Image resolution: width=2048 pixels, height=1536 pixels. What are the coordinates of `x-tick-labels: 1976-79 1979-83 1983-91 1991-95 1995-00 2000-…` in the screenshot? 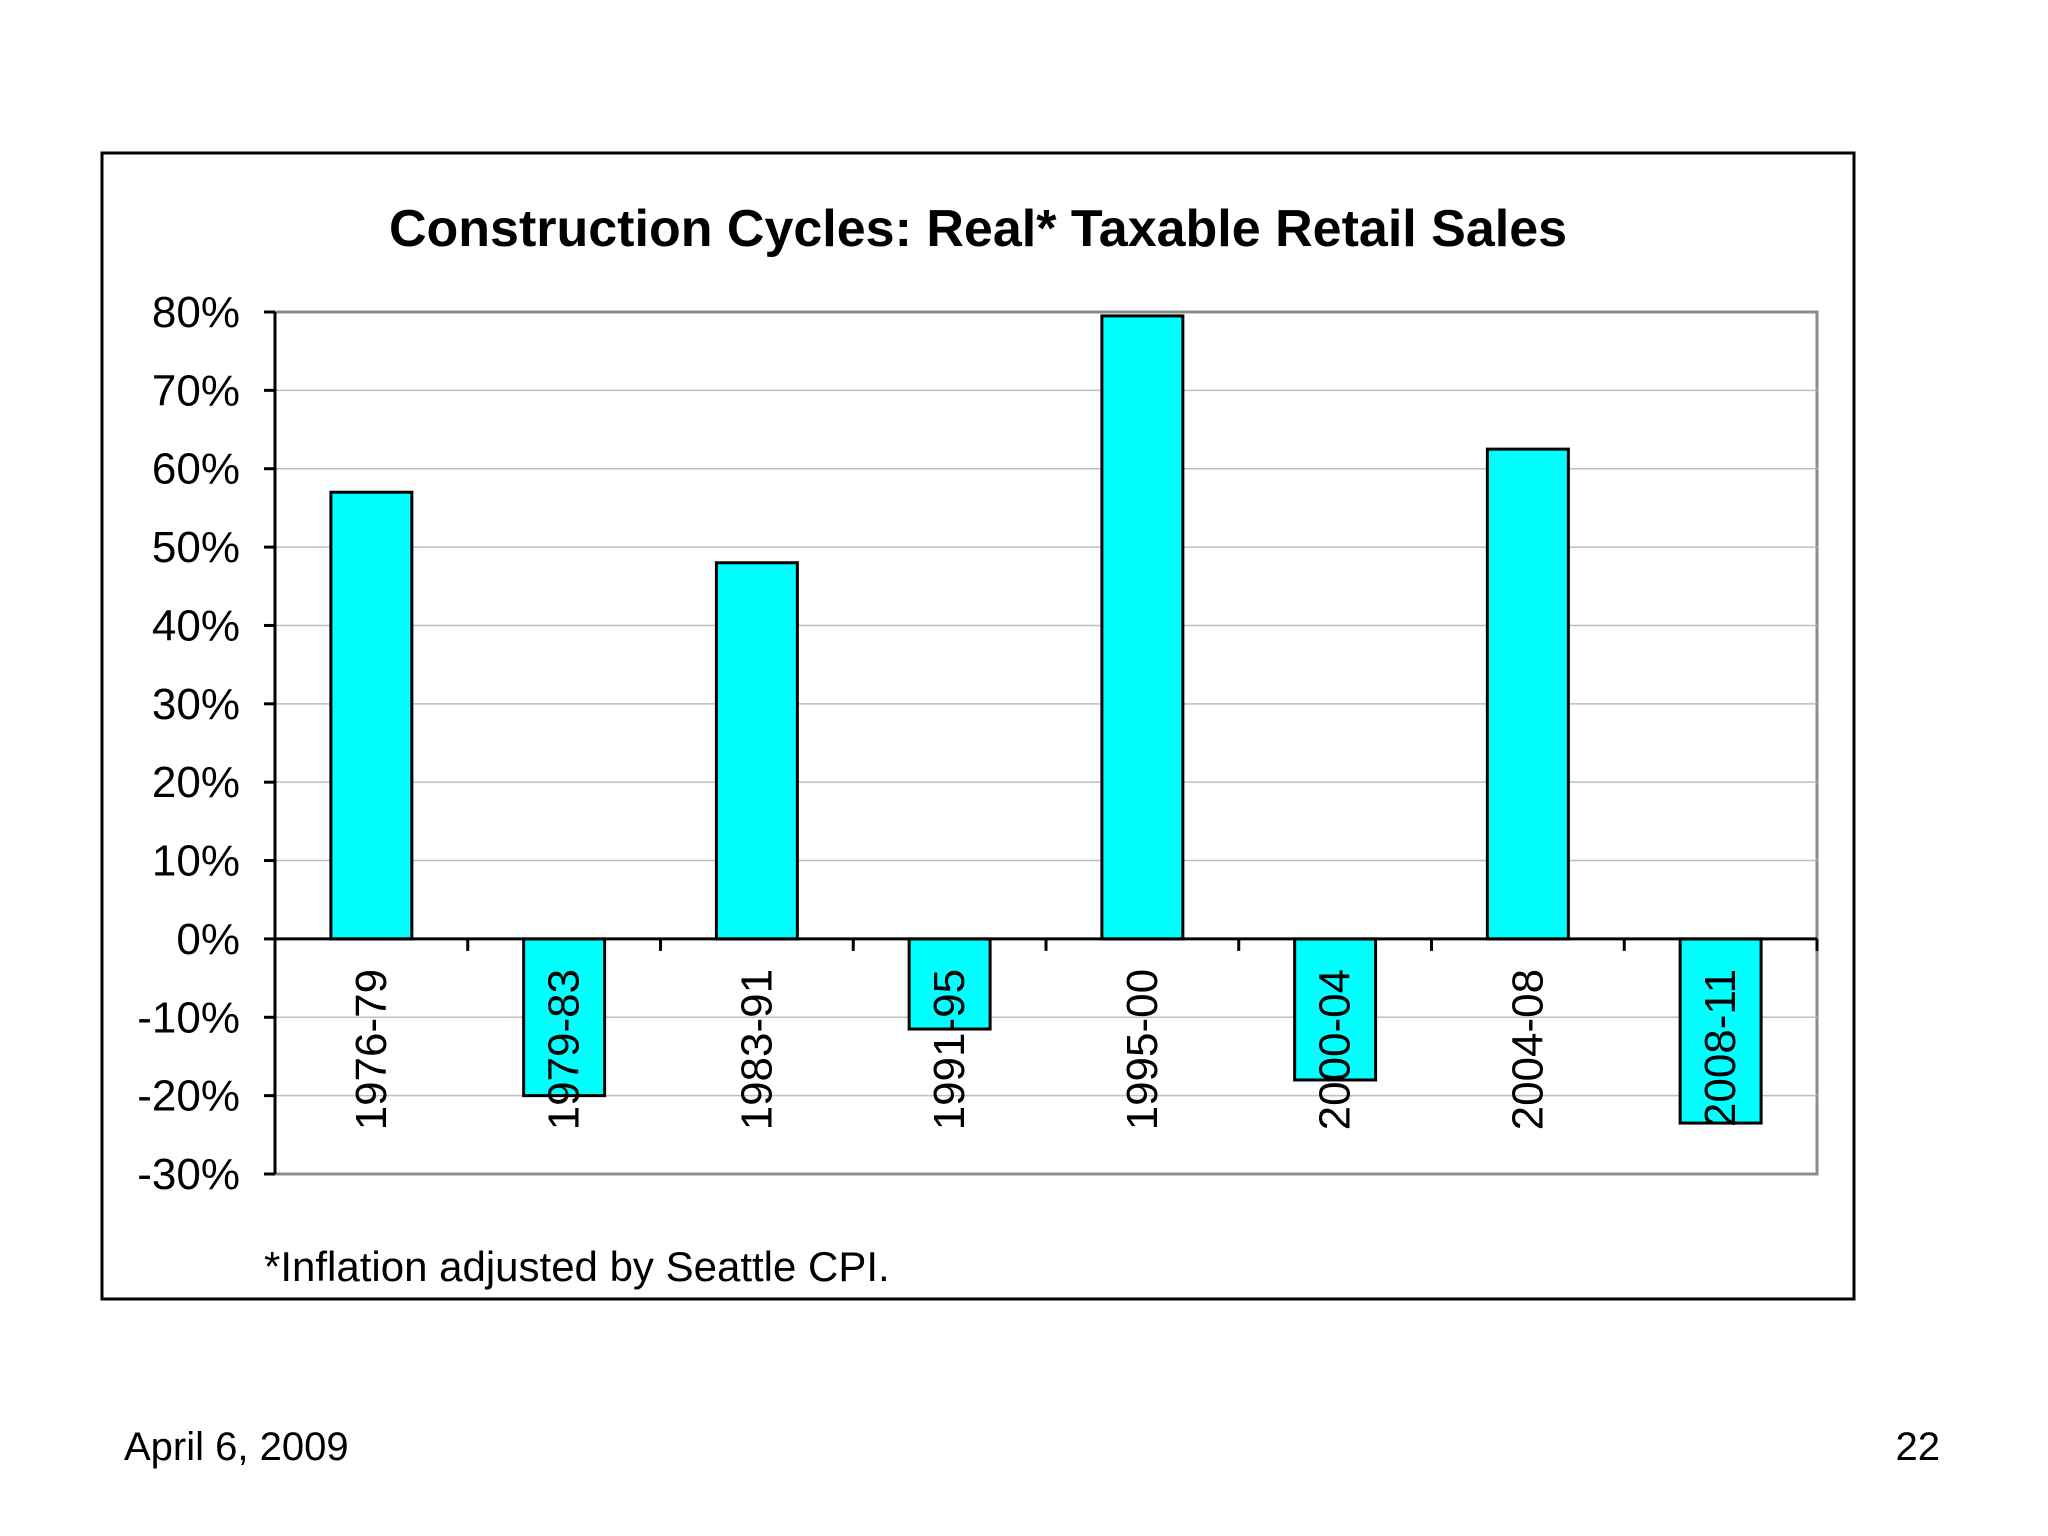 It's located at (1046, 1049).